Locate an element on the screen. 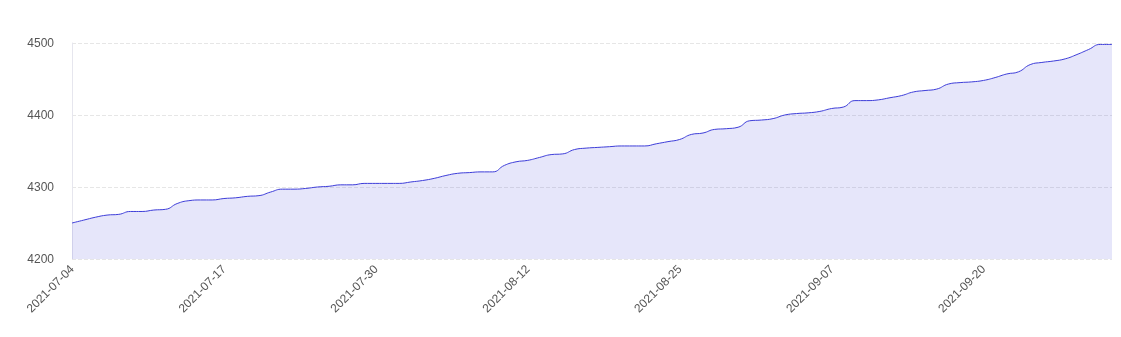 This screenshot has height=337, width=1121. y-tick-label: 4400 is located at coordinates (41, 115).